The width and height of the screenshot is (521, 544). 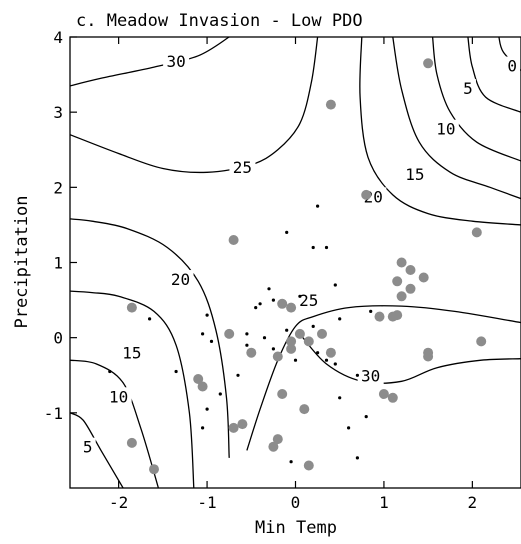 I want to click on y-tick-label: 3, so click(x=58, y=112).